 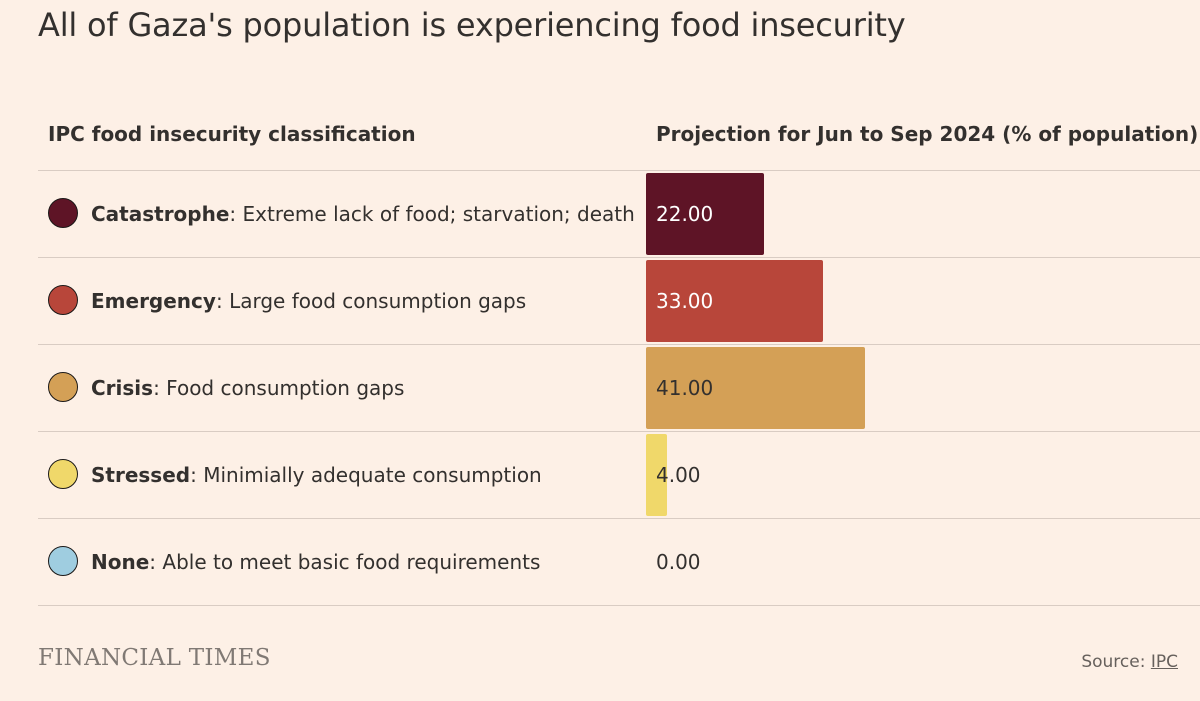 I want to click on category-description: Food consumption gaps, so click(x=285, y=388).